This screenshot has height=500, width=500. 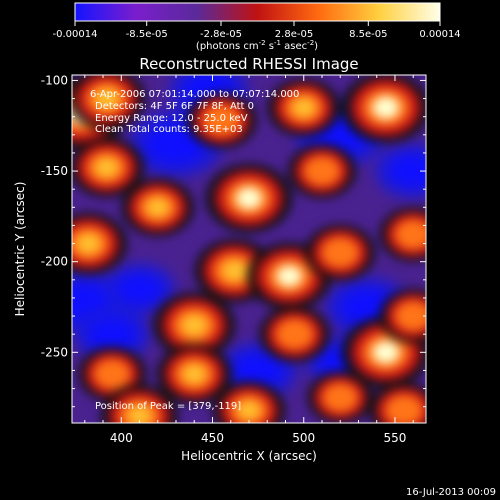 I want to click on x-tick-label: 450, so click(x=212, y=438).